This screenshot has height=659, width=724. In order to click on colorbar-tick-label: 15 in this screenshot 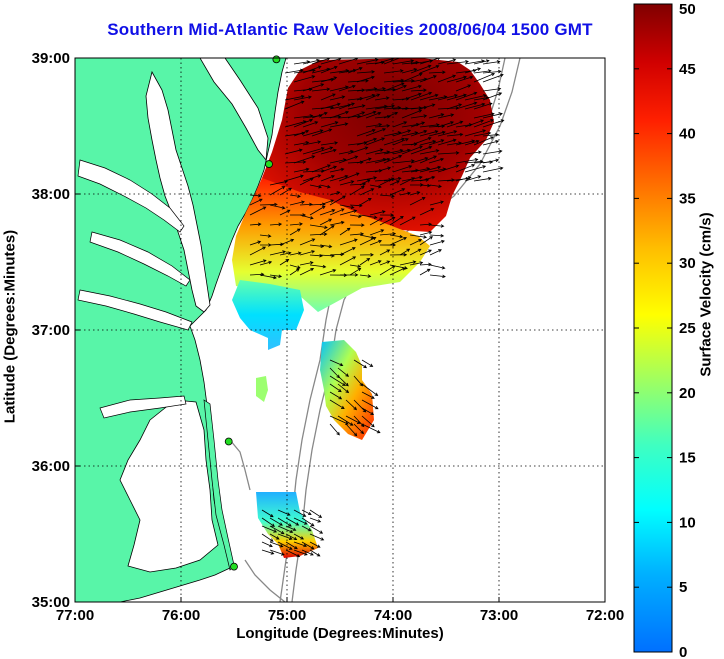, I will do `click(687, 458)`.